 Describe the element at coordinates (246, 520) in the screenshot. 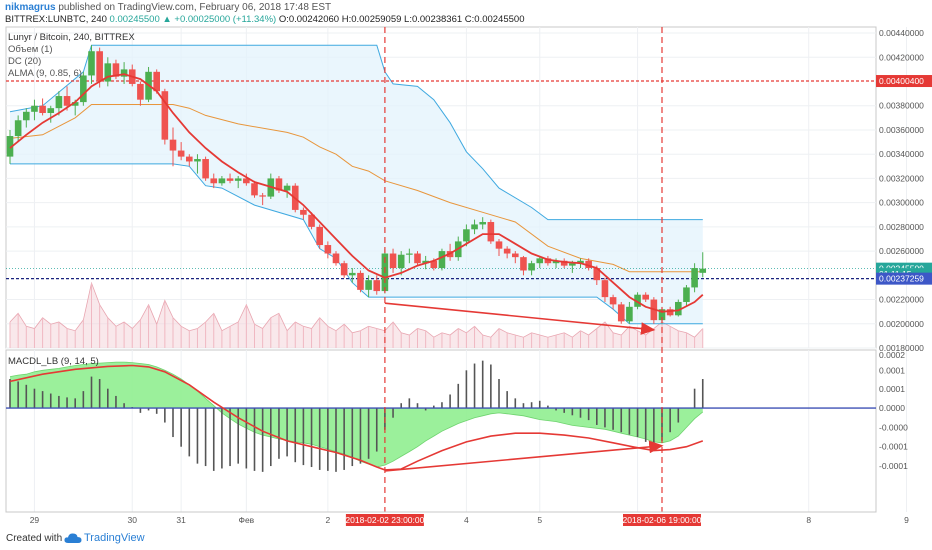

I see `time-tick-label: Фев` at that location.